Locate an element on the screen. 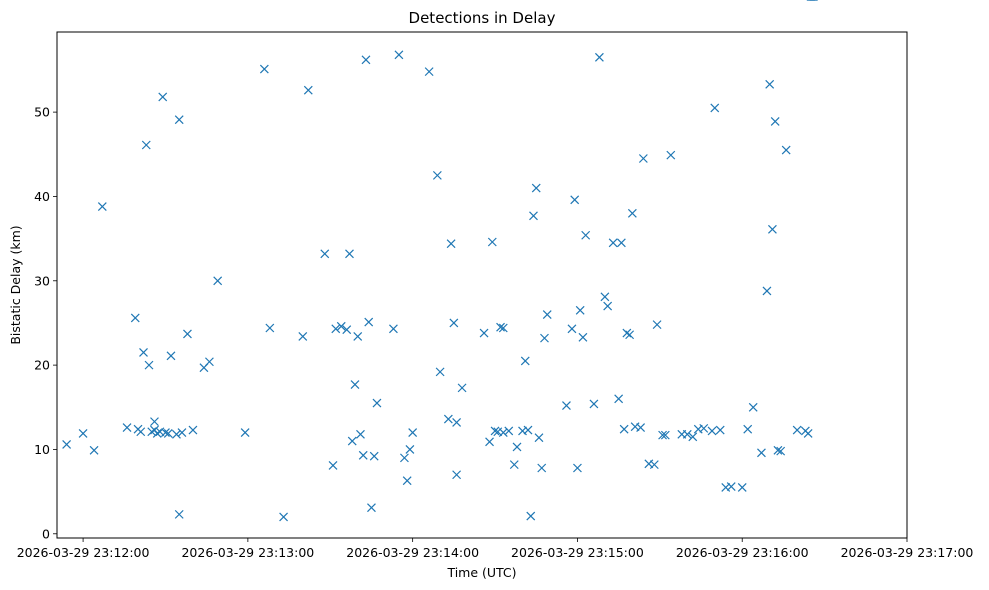 The width and height of the screenshot is (989, 590). x-axis-label: Time (UTC) is located at coordinates (481, 572).